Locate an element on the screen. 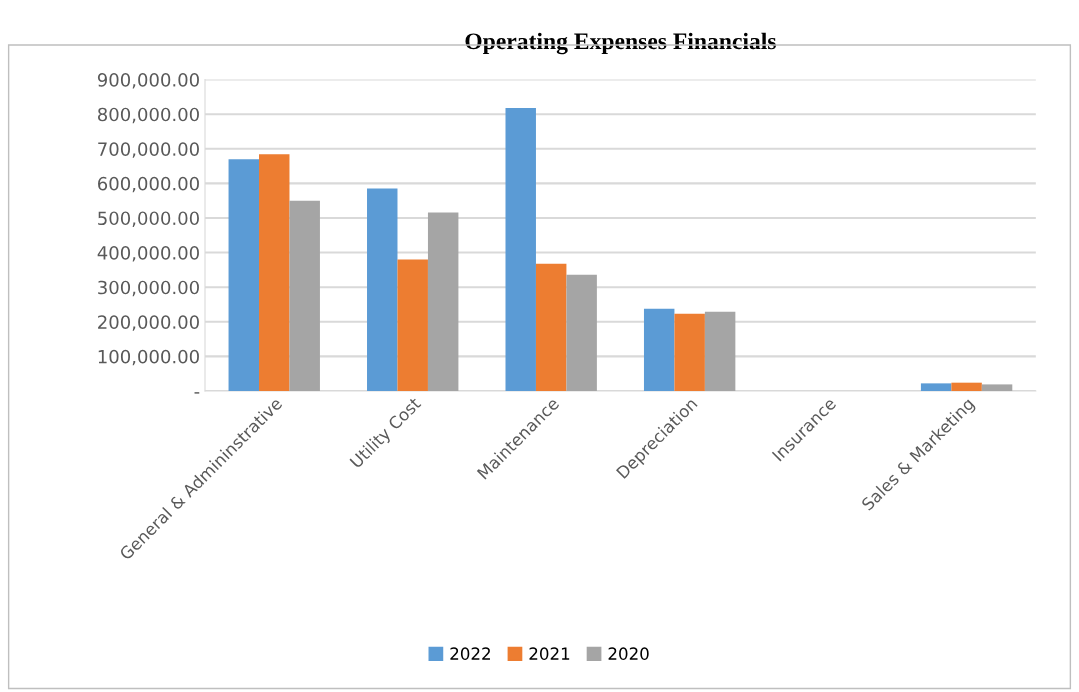 This screenshot has height=692, width=1079. y-tick-label: - is located at coordinates (197, 393).